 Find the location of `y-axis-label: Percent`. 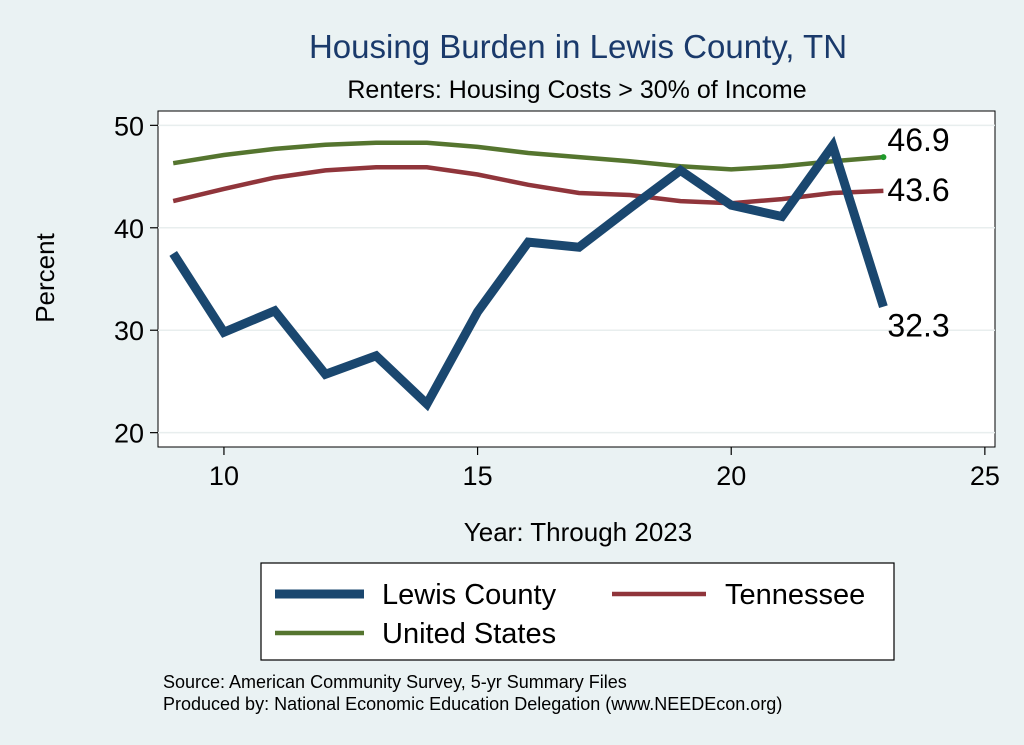

y-axis-label: Percent is located at coordinates (45, 277).